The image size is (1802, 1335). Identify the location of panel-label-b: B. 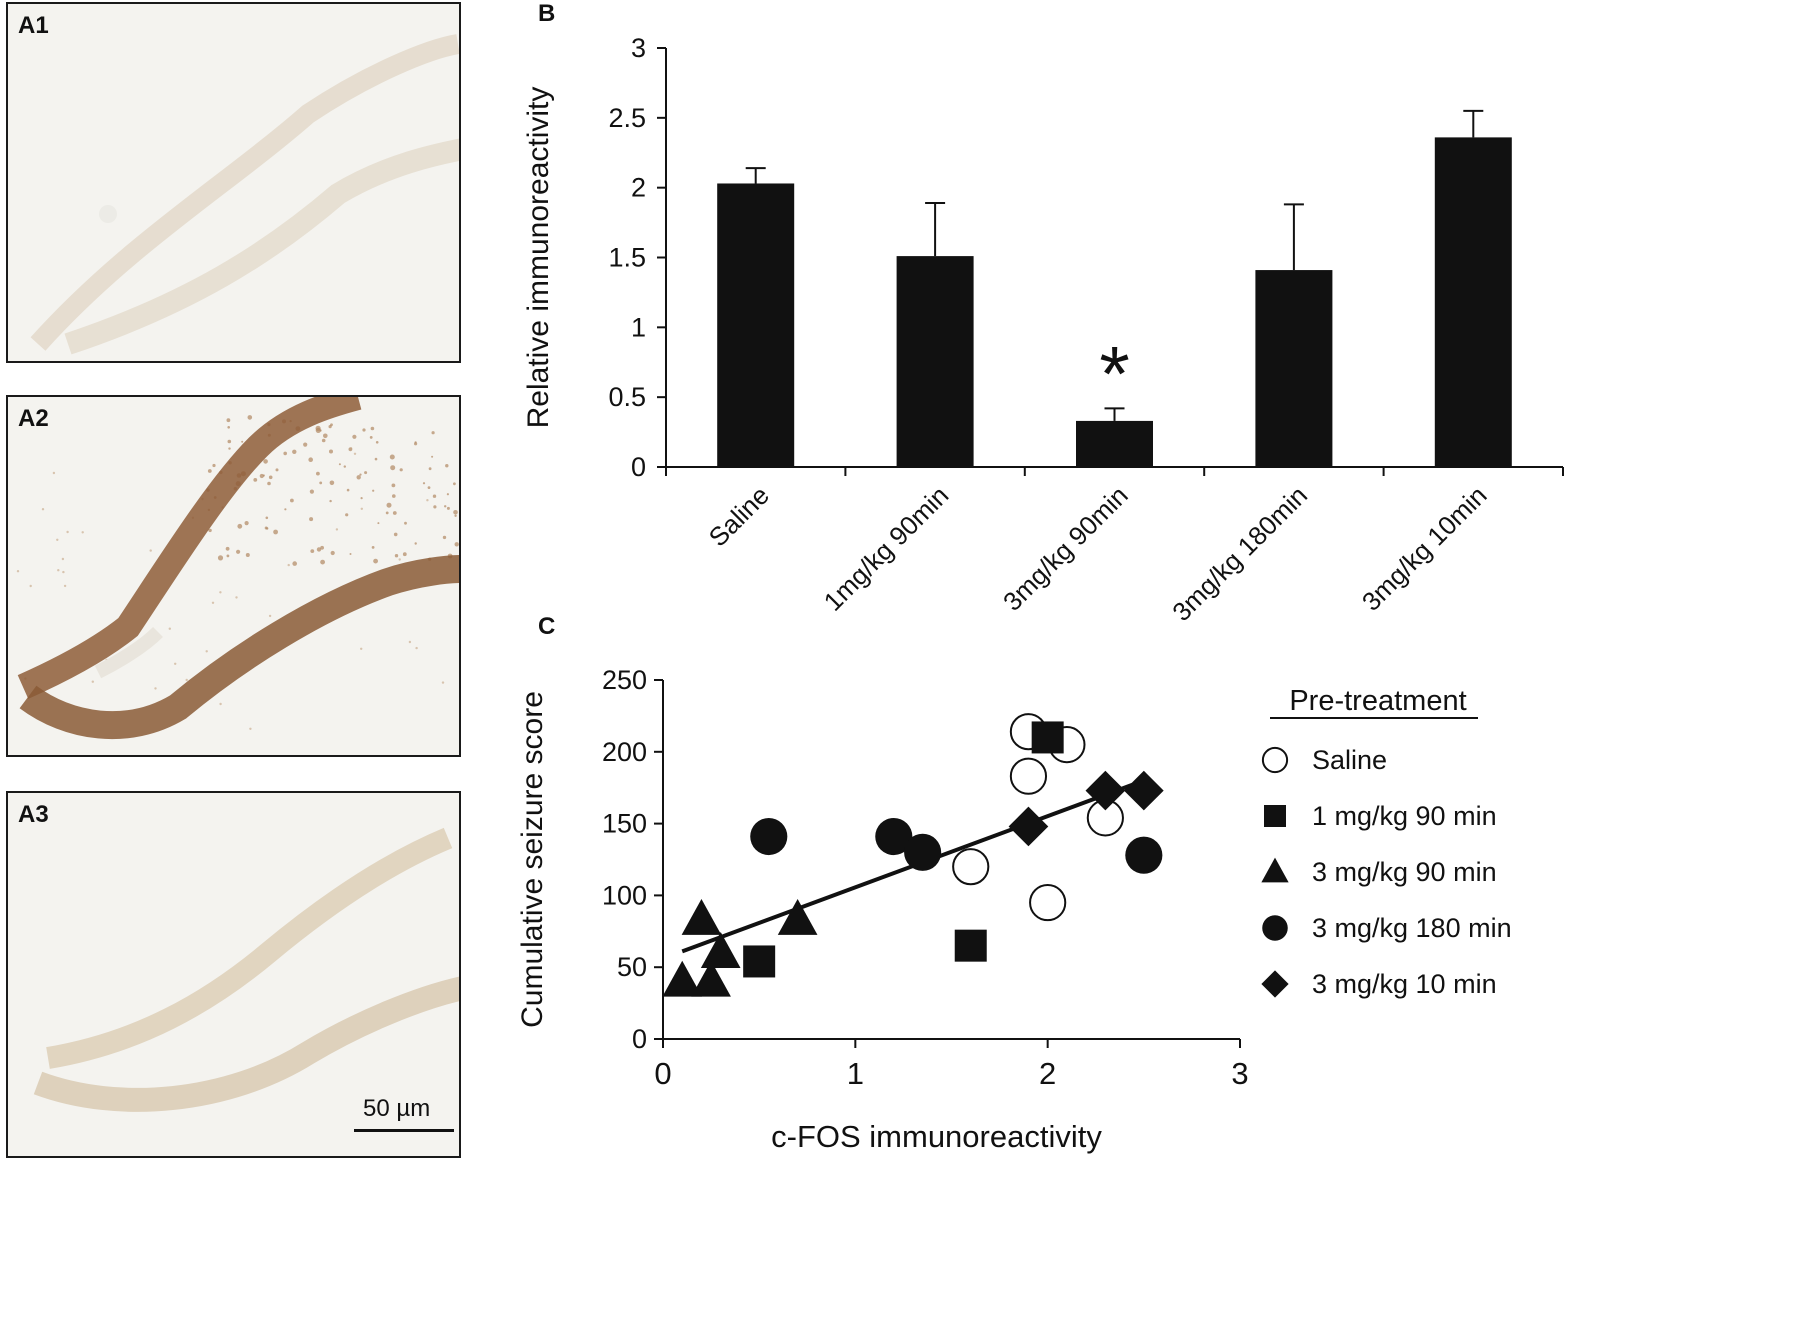
(547, 13).